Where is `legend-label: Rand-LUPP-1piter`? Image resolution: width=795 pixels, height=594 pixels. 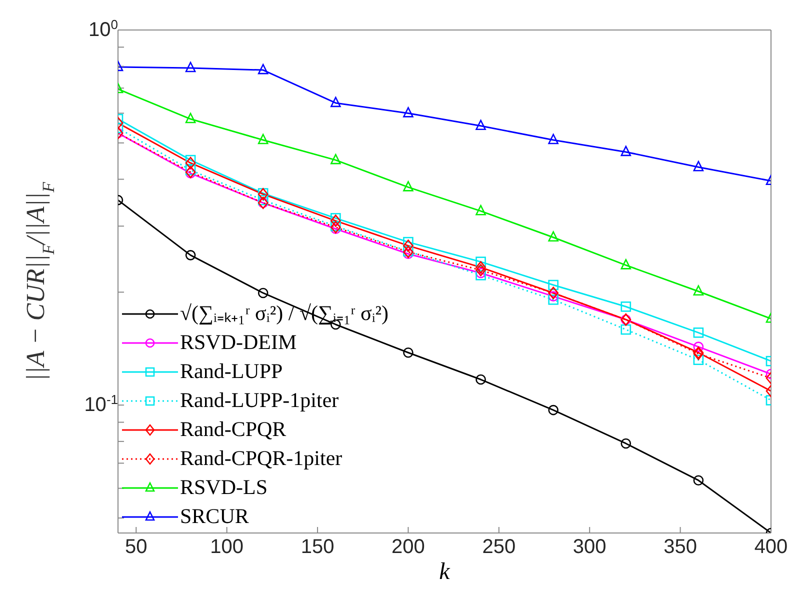
legend-label: Rand-LUPP-1piter is located at coordinates (259, 400).